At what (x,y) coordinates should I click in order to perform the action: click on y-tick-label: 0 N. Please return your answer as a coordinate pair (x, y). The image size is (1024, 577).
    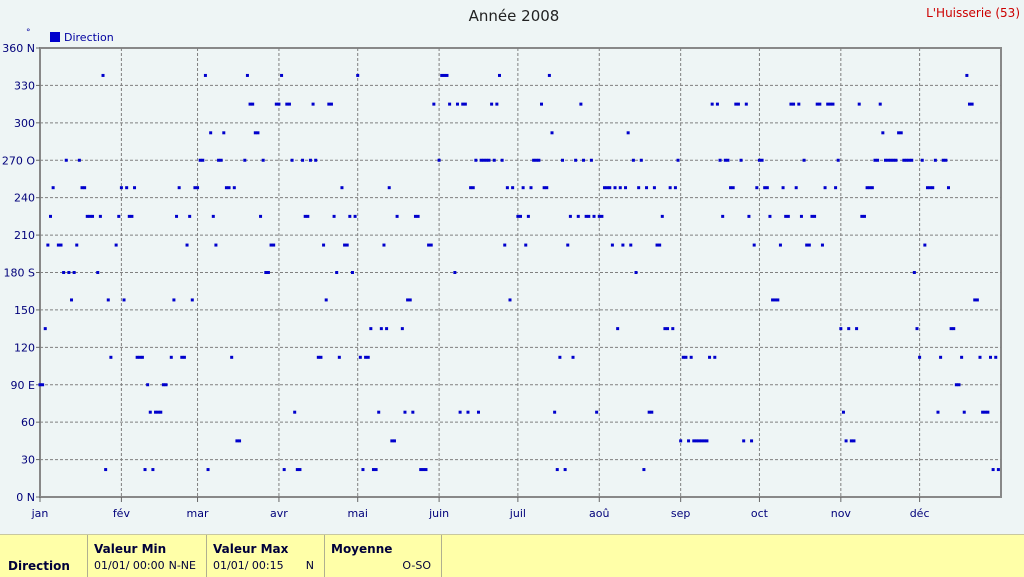
    Looking at the image, I should click on (25, 497).